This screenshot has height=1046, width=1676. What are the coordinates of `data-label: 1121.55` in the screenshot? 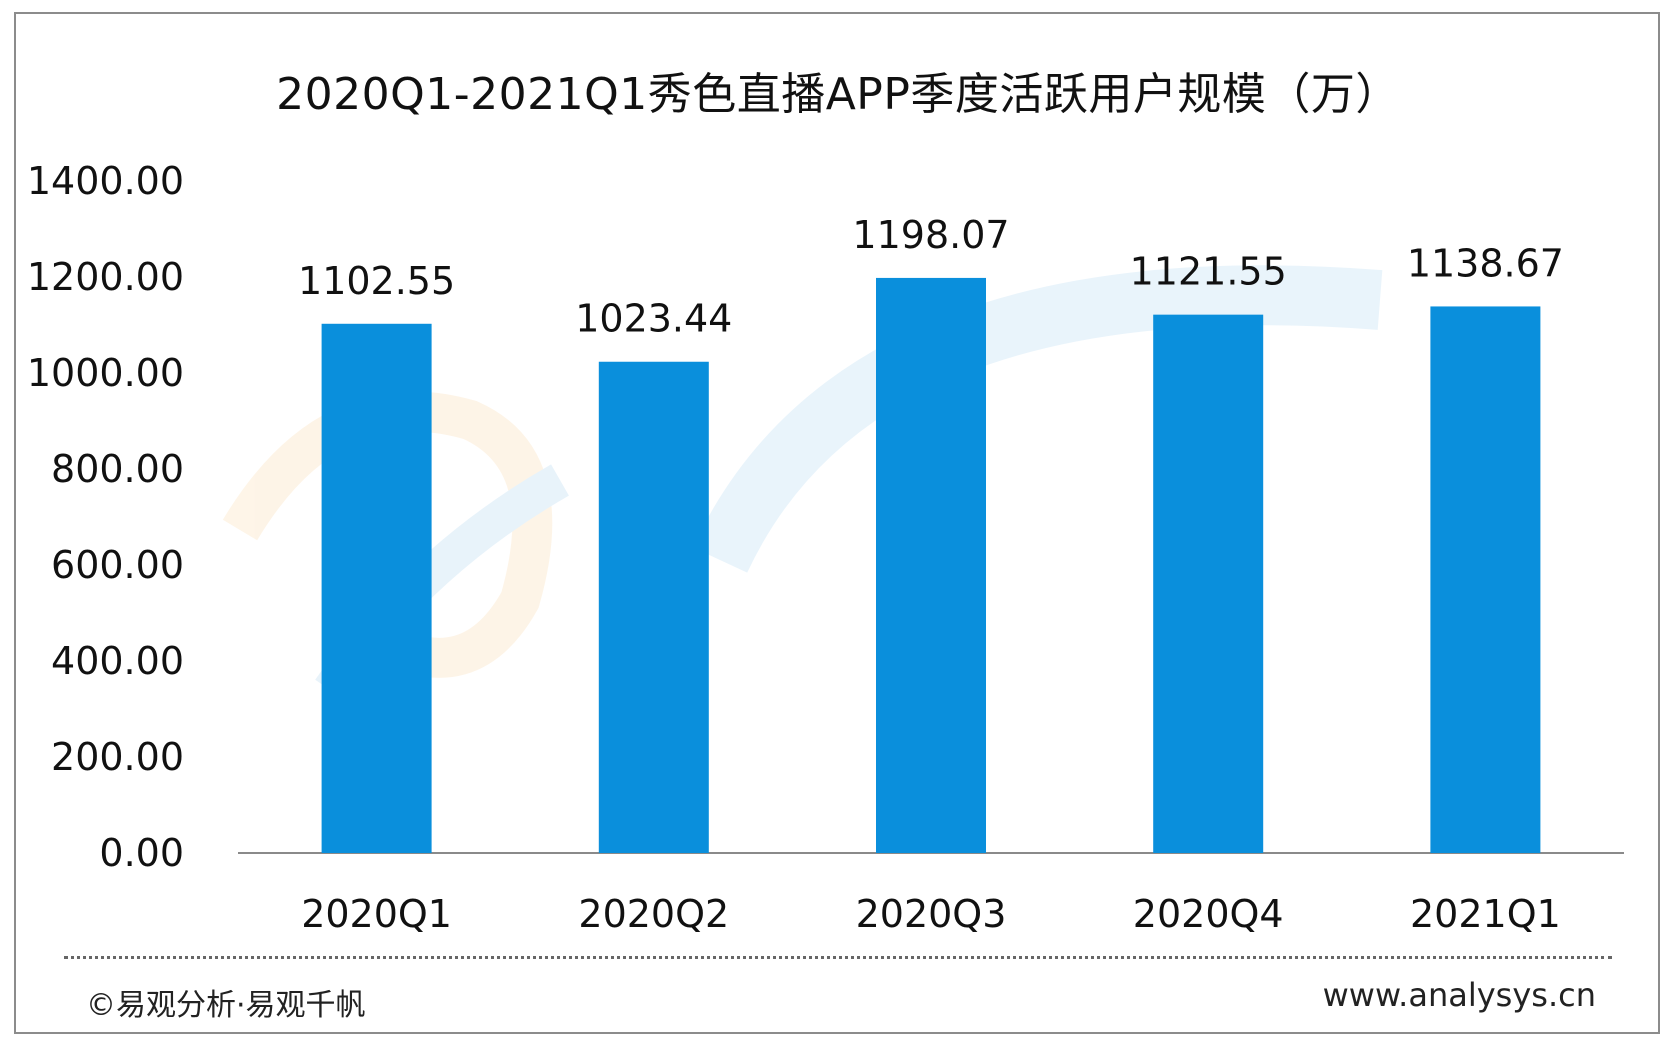 It's located at (1208, 272).